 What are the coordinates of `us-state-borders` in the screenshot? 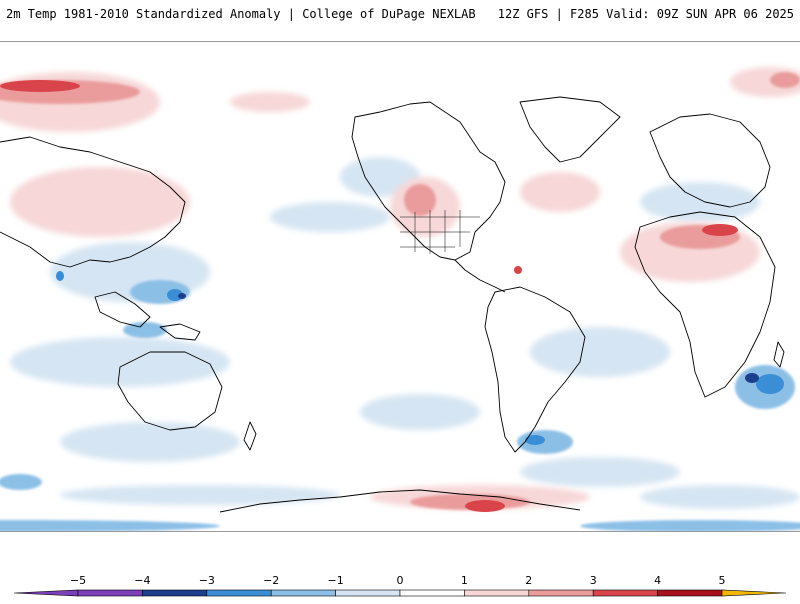 It's located at (440, 232).